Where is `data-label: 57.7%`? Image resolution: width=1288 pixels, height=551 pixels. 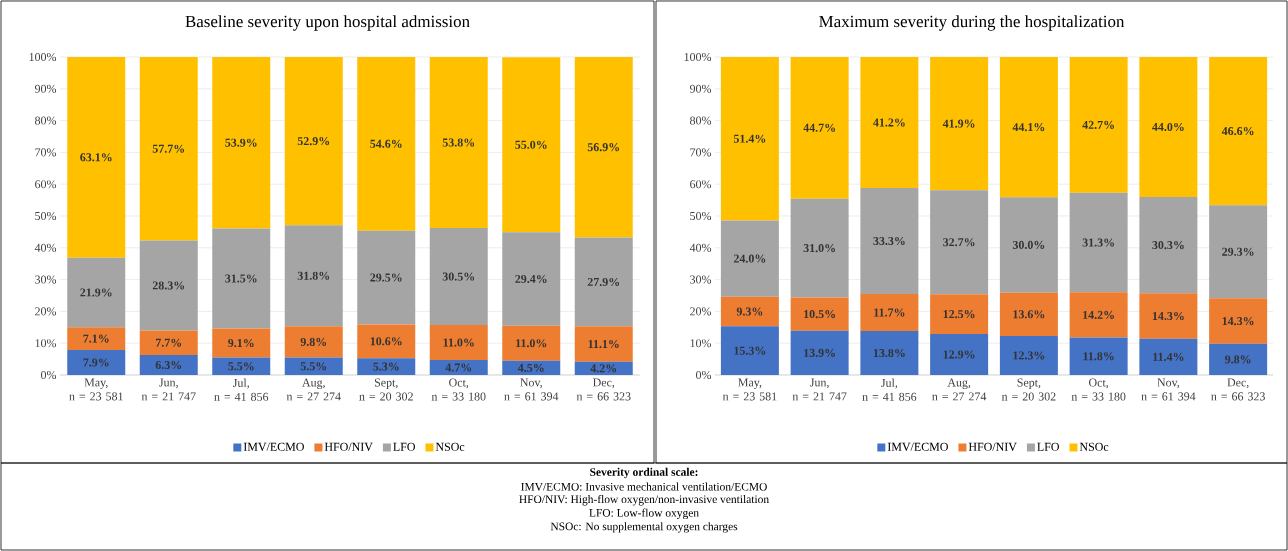 data-label: 57.7% is located at coordinates (168, 148).